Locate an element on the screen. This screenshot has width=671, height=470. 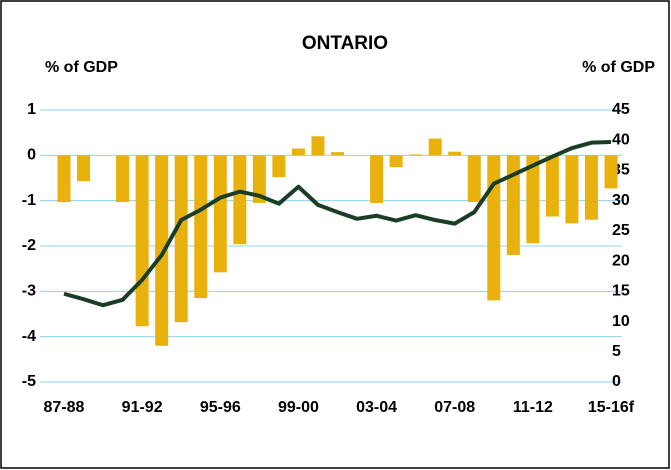
y-tick-label: -4 is located at coordinates (29, 336).